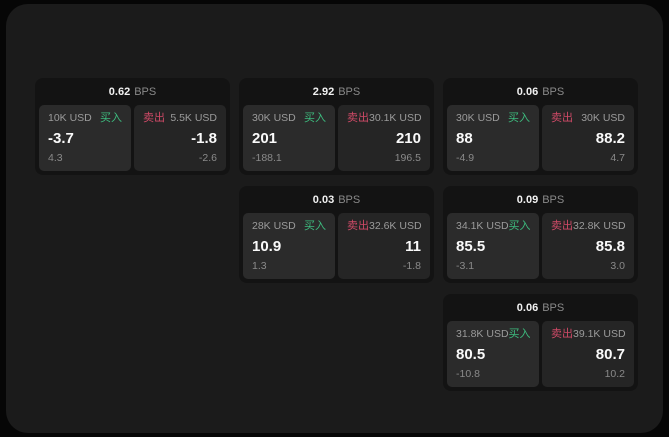 This screenshot has width=669, height=437. I want to click on buy-amount: 10K USD, so click(70, 118).